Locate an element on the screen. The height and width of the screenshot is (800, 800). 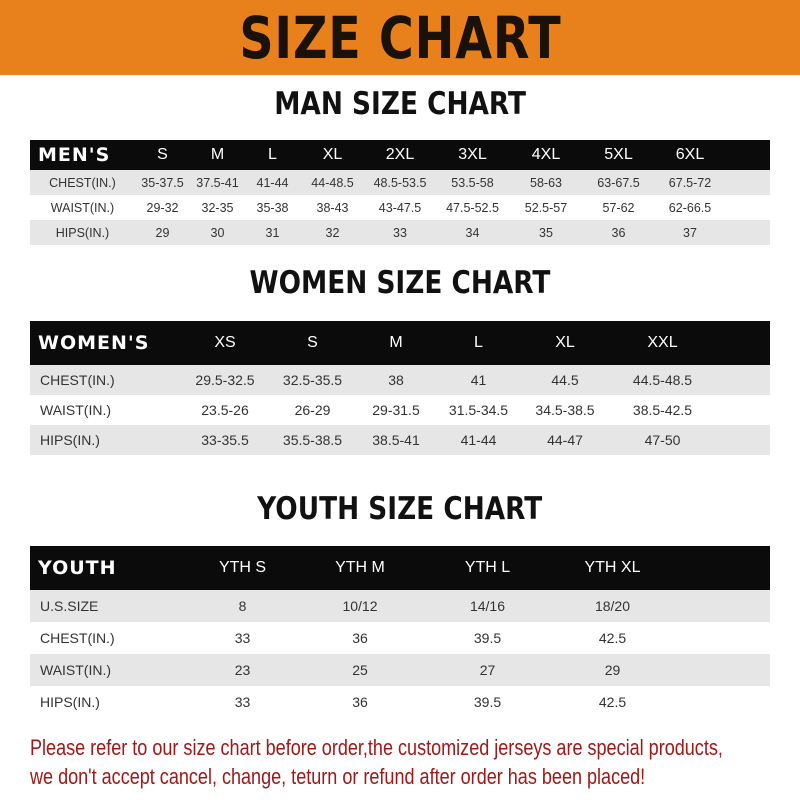
table-cell: 67.5-72 is located at coordinates (690, 182).